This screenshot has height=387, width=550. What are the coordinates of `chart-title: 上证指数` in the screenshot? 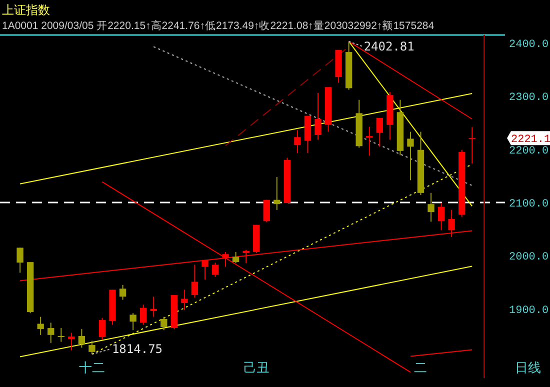 It's located at (26, 10).